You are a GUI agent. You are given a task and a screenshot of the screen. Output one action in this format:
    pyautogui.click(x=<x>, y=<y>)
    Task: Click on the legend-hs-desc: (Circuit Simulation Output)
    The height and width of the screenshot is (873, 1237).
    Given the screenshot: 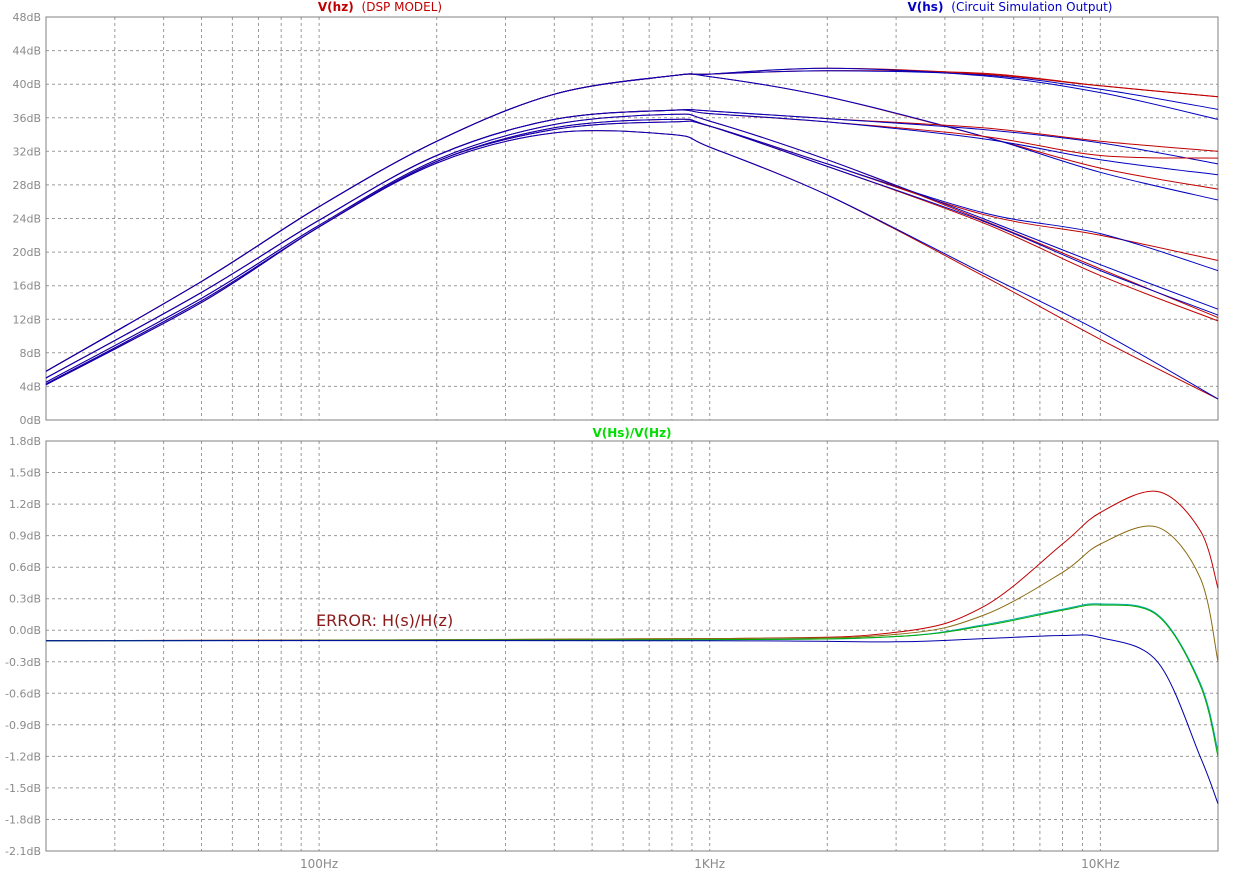 What is the action you would take?
    pyautogui.click(x=1031, y=7)
    